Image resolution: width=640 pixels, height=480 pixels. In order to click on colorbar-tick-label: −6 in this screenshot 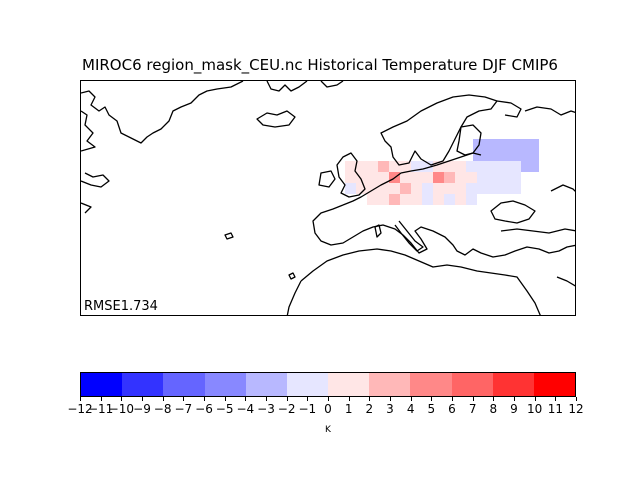, I will do `click(204, 409)`.